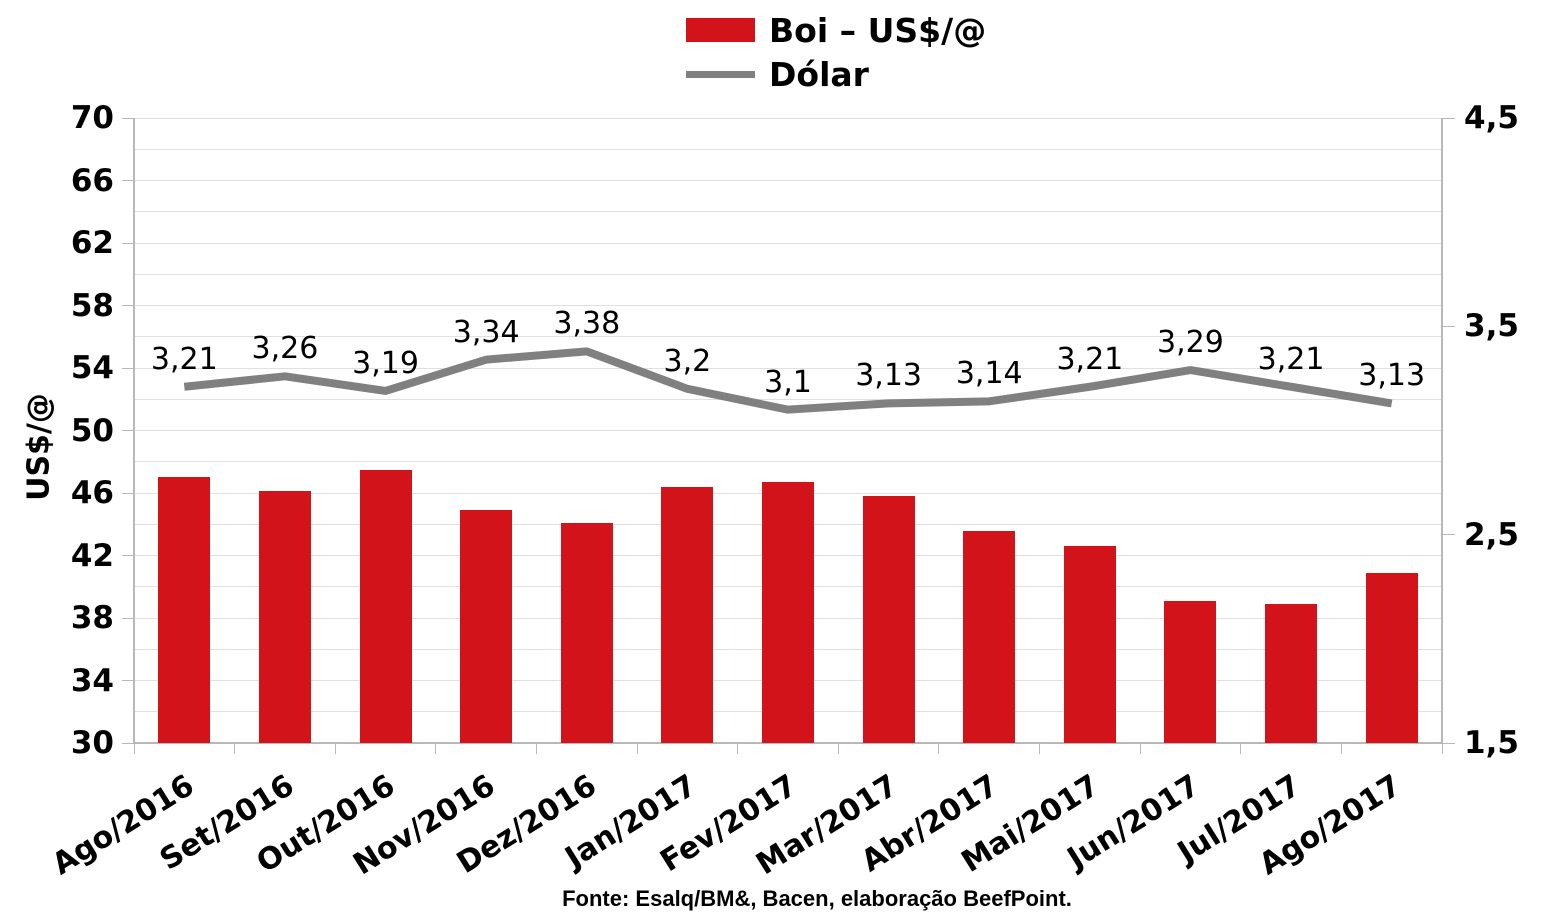  Describe the element at coordinates (92, 555) in the screenshot. I see `left-axis-tick-label: 42` at that location.